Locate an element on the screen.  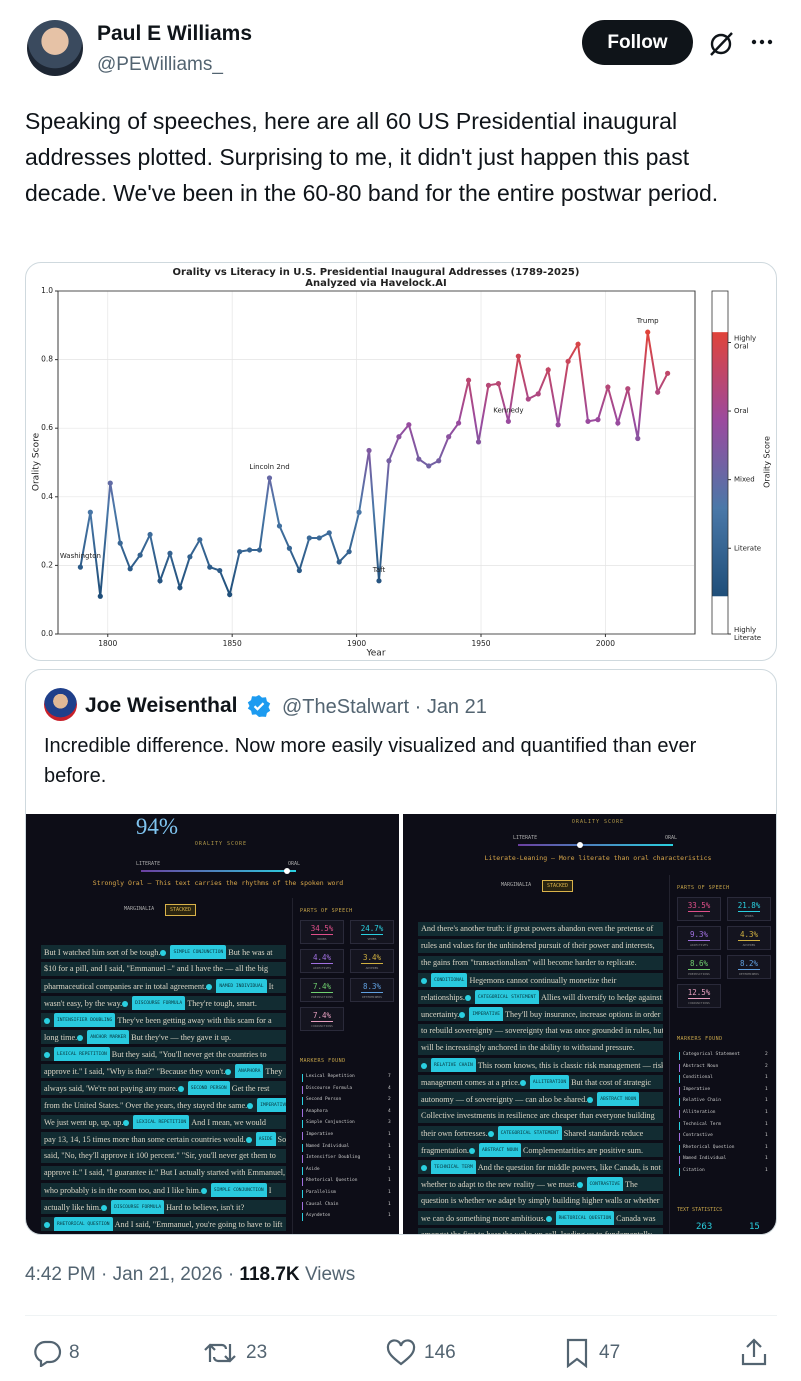
markers-title: MARKERS FOUND is located at coordinates (323, 1061).